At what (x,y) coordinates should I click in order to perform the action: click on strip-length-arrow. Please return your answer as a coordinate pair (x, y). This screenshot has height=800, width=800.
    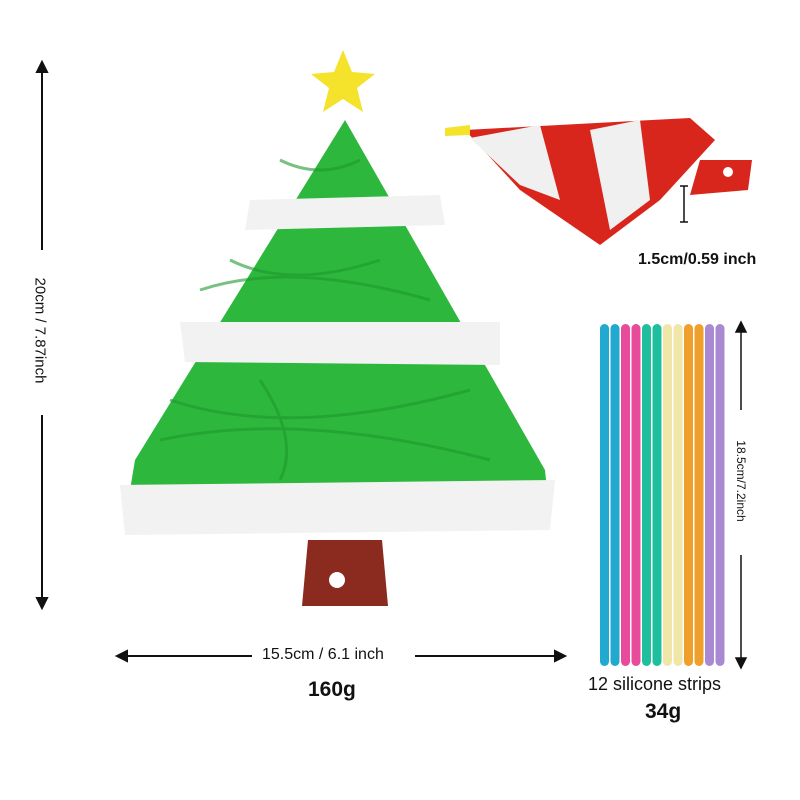
    Looking at the image, I should click on (741, 495).